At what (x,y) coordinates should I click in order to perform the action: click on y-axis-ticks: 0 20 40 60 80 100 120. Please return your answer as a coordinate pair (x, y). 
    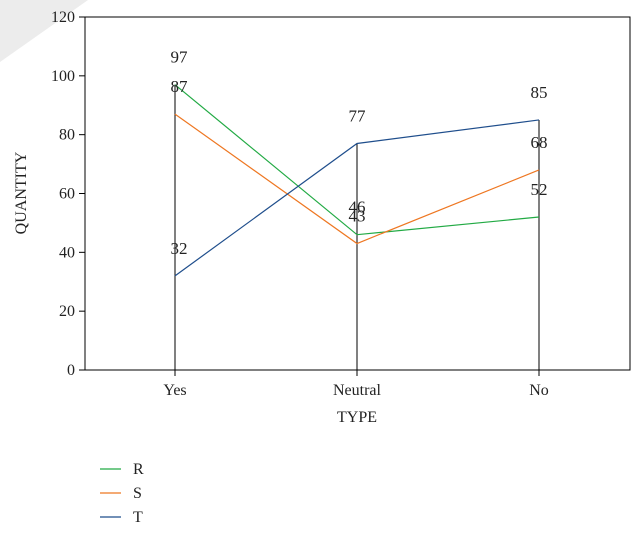
    Looking at the image, I should click on (68, 194).